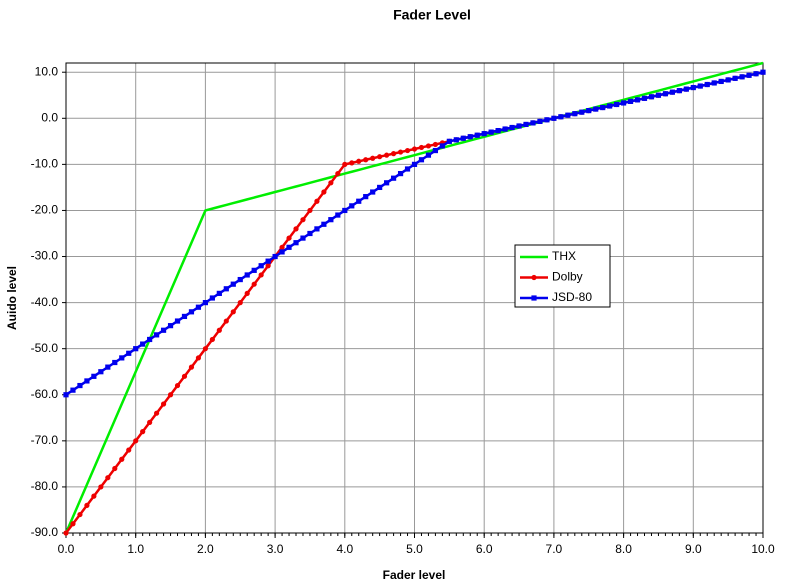  What do you see at coordinates (45, 486) in the screenshot?
I see `y-tick-label: -80.0` at bounding box center [45, 486].